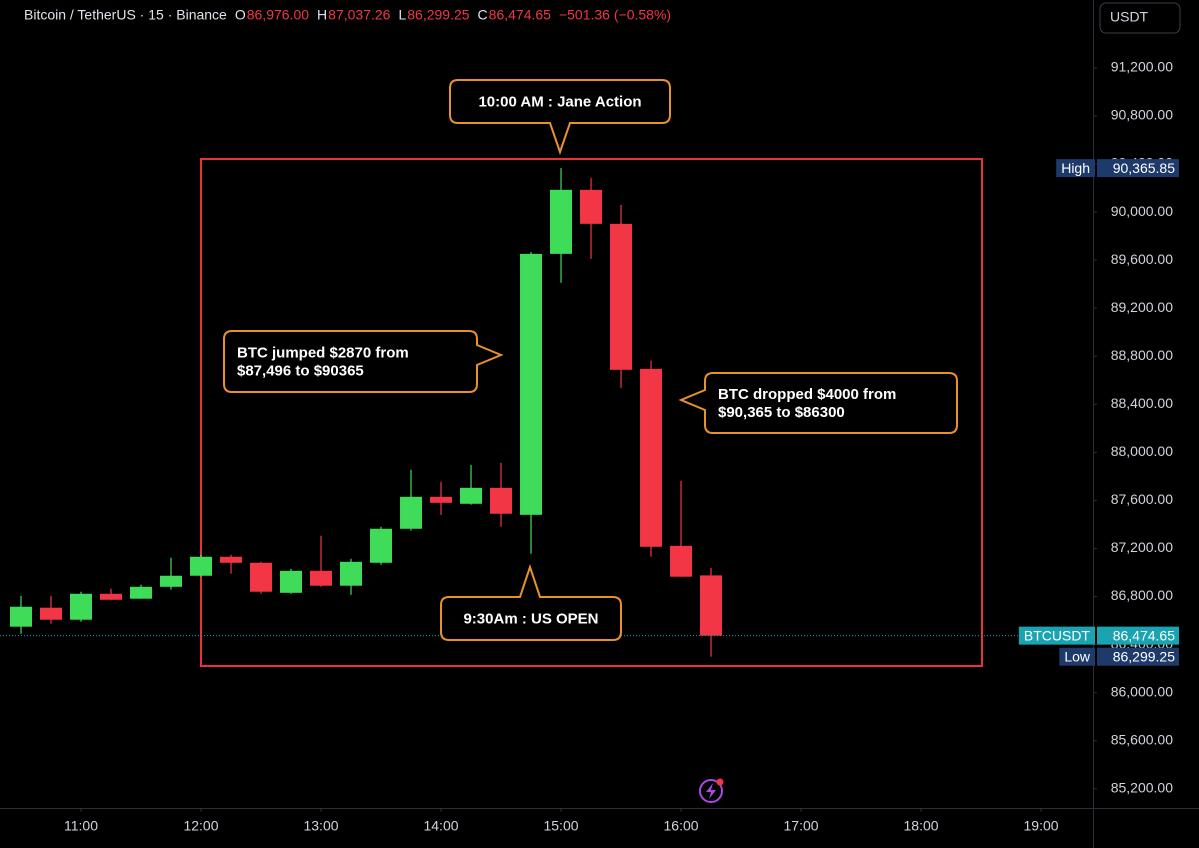 This screenshot has height=848, width=1199. What do you see at coordinates (81, 826) in the screenshot?
I see `x-tick-label: 11:00` at bounding box center [81, 826].